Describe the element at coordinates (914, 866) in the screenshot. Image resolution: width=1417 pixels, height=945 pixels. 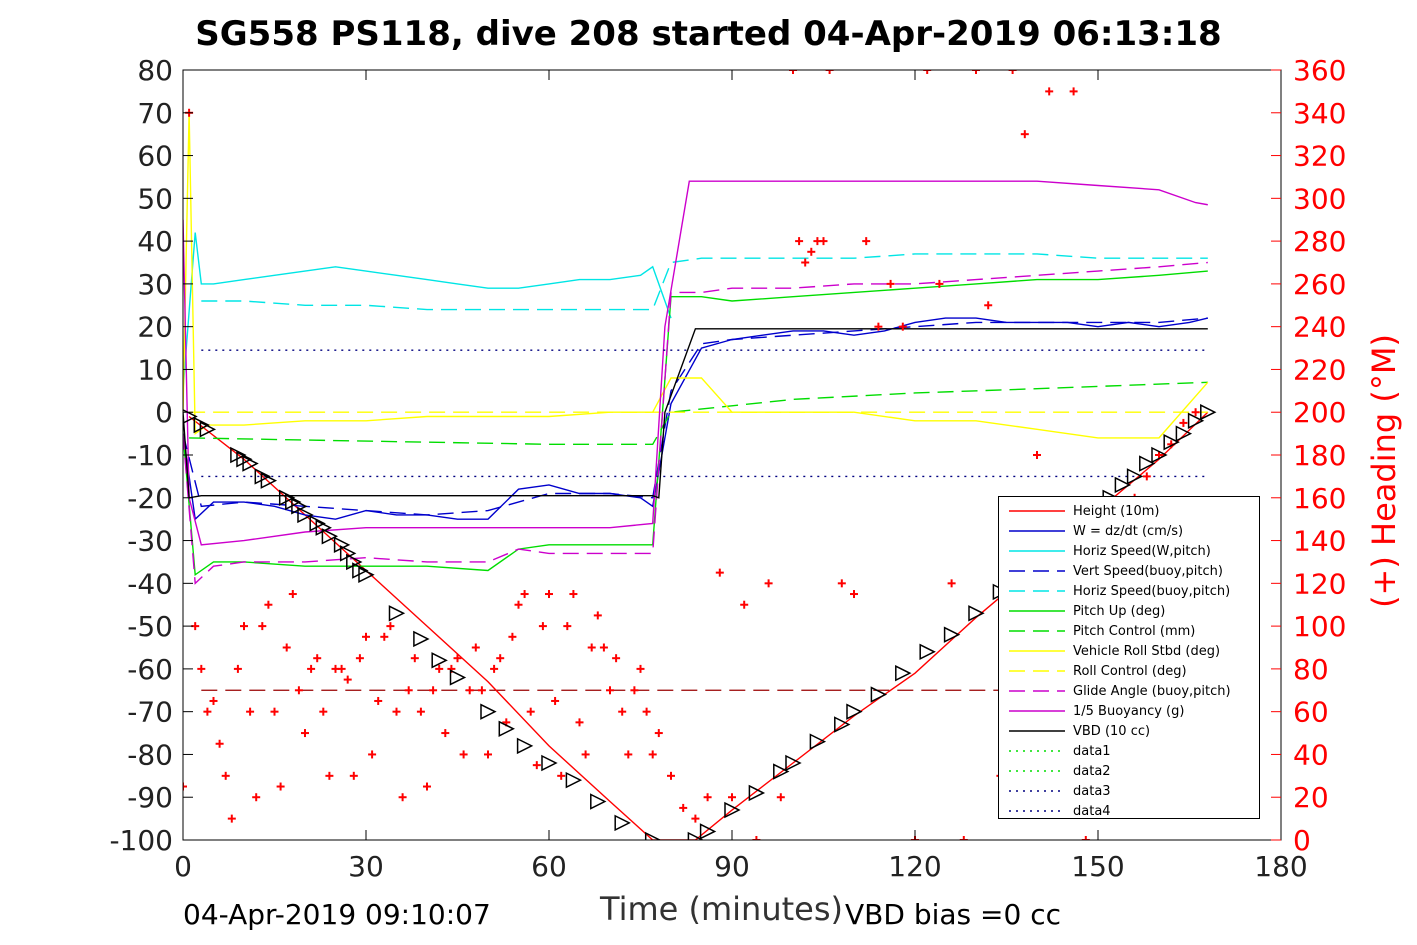
I see `x-tick-label: 120` at that location.